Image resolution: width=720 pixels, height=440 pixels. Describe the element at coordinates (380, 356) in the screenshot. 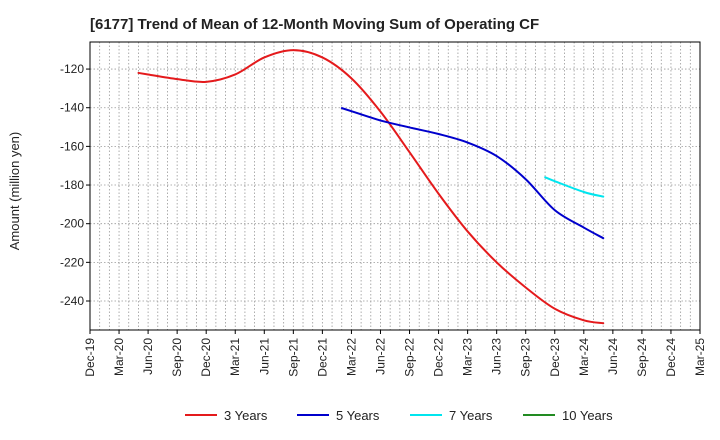

I see `x-tick-label: Jun-22` at that location.